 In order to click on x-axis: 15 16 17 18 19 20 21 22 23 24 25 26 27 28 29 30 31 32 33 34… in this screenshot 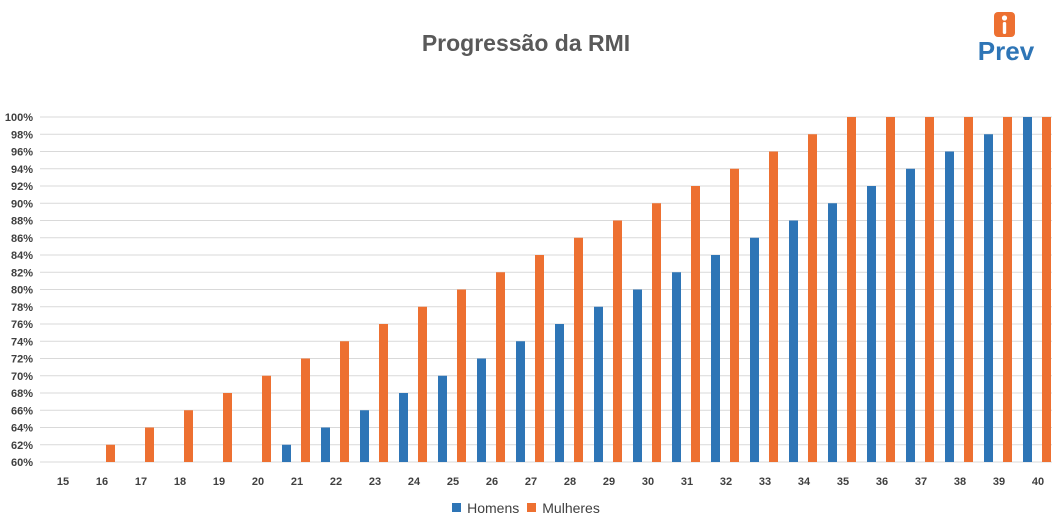, I will do `click(550, 482)`.